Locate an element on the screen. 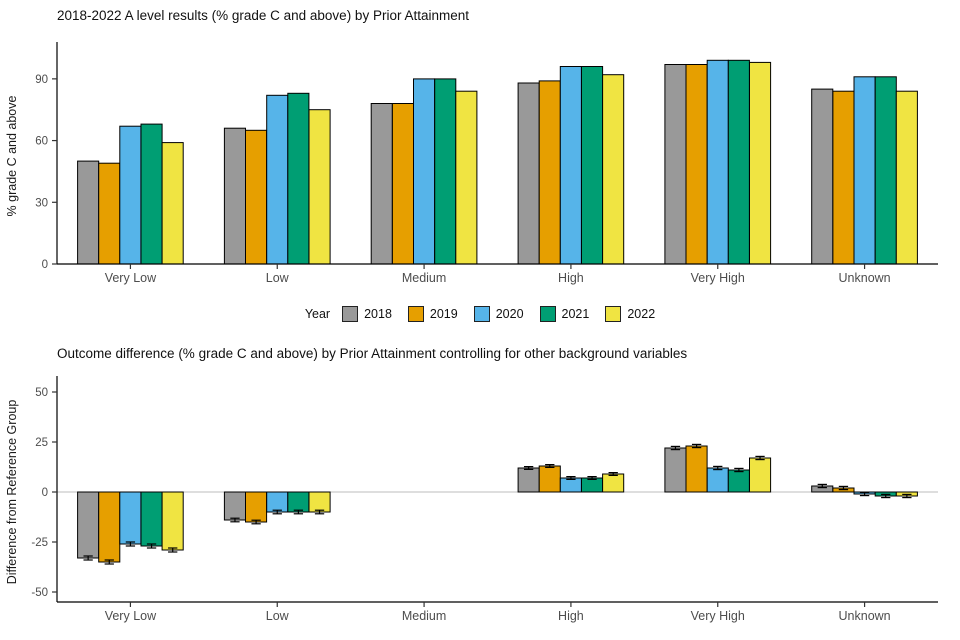  y-axis-title: % grade C and above is located at coordinates (12, 155).